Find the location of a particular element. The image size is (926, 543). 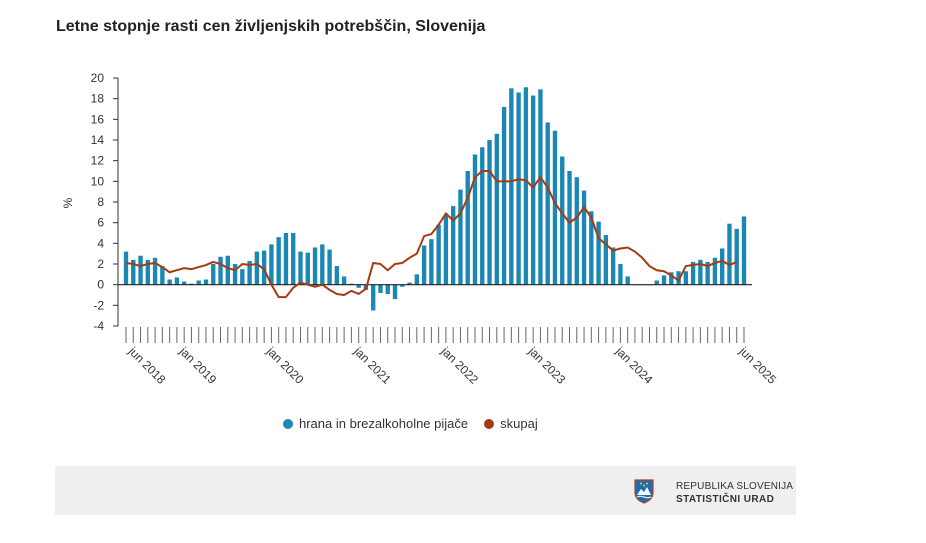

y-tick-label: 0 is located at coordinates (100, 285).